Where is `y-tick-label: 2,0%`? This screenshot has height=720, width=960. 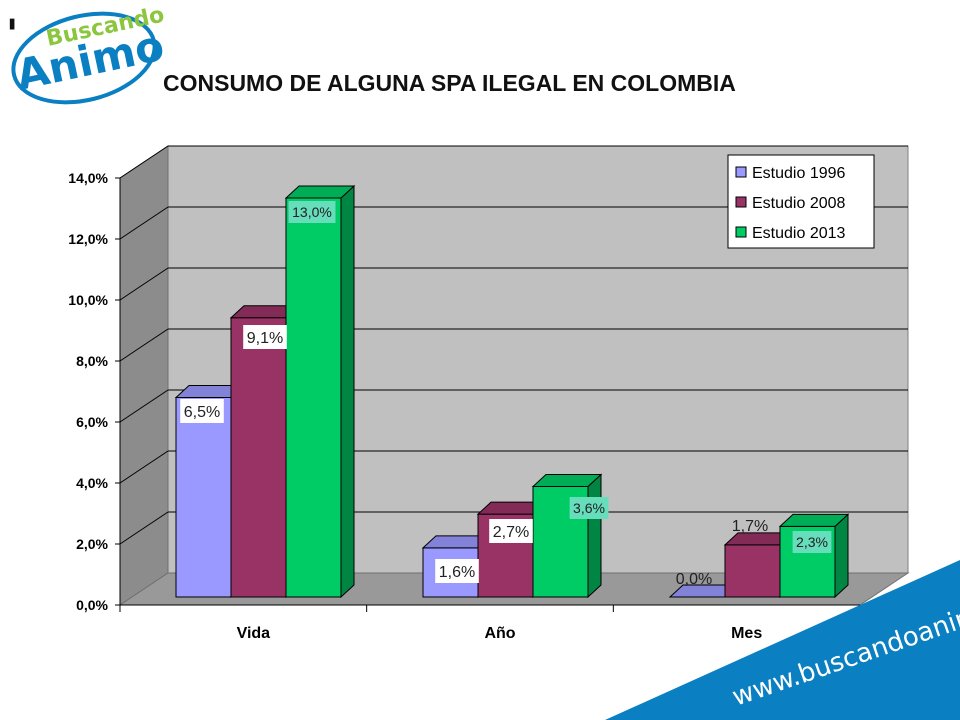
y-tick-label: 2,0% is located at coordinates (92, 544).